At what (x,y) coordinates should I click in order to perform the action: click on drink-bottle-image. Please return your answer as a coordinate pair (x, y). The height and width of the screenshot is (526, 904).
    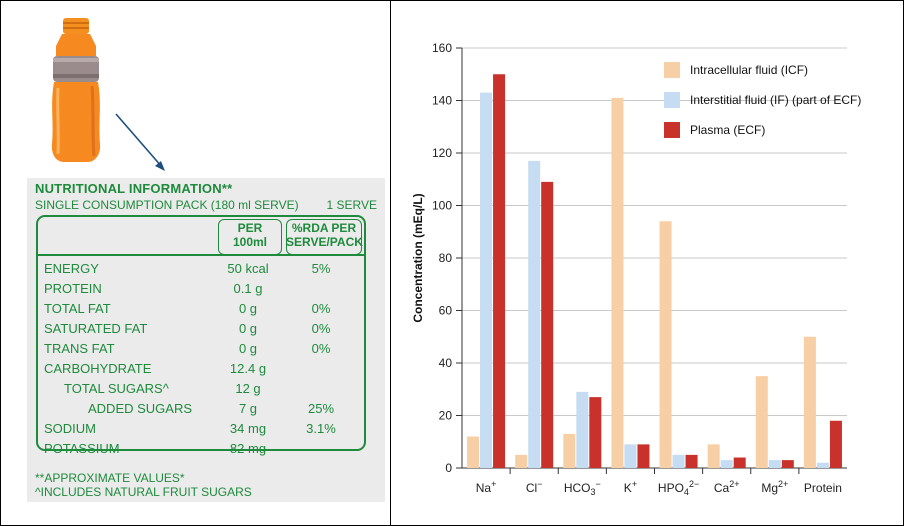
    Looking at the image, I should click on (76, 90).